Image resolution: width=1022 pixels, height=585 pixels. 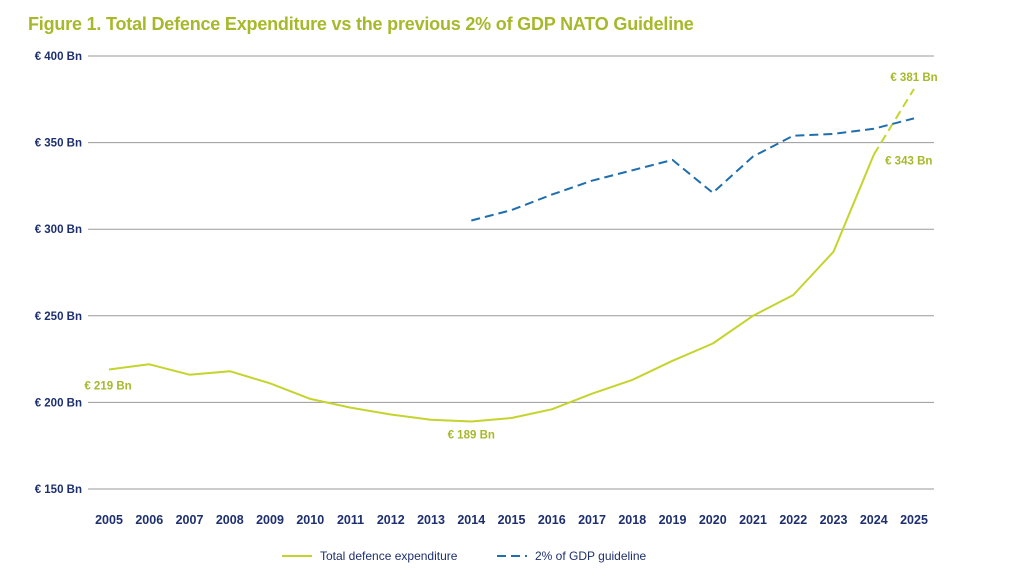 I want to click on y-tick-label: € 200 Bn, so click(x=58, y=403).